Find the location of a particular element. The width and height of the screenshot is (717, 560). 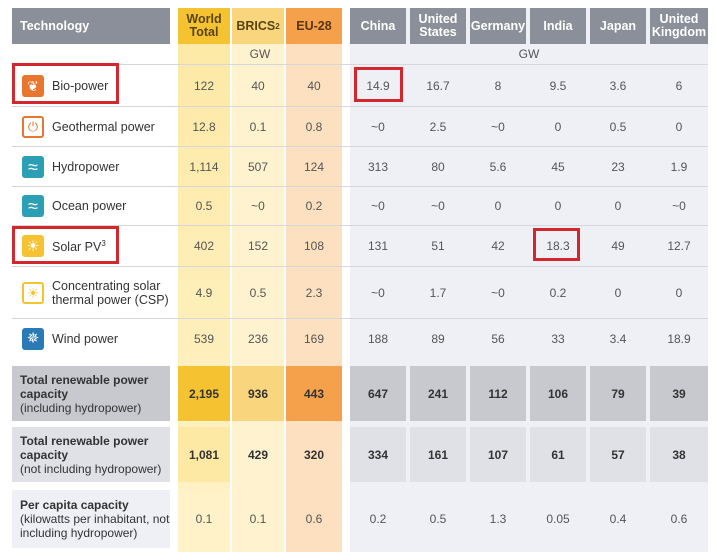

total-cell-japan: 0.4 is located at coordinates (618, 519).